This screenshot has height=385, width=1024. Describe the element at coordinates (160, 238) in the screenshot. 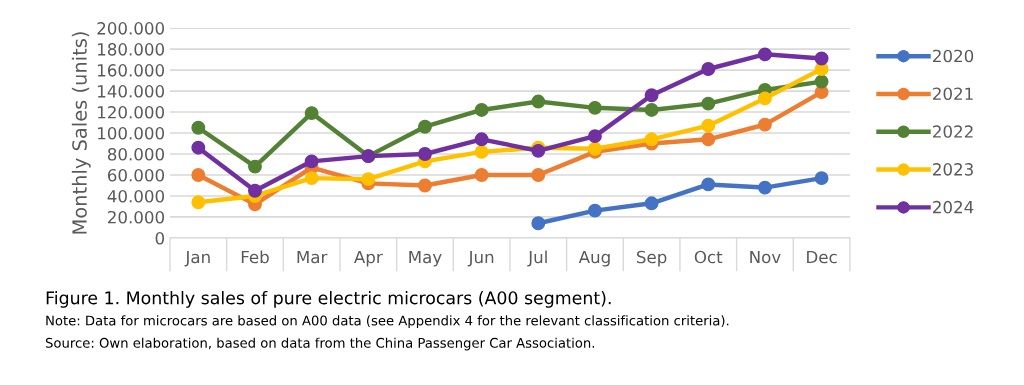

I see `y-tick-label: 0` at that location.